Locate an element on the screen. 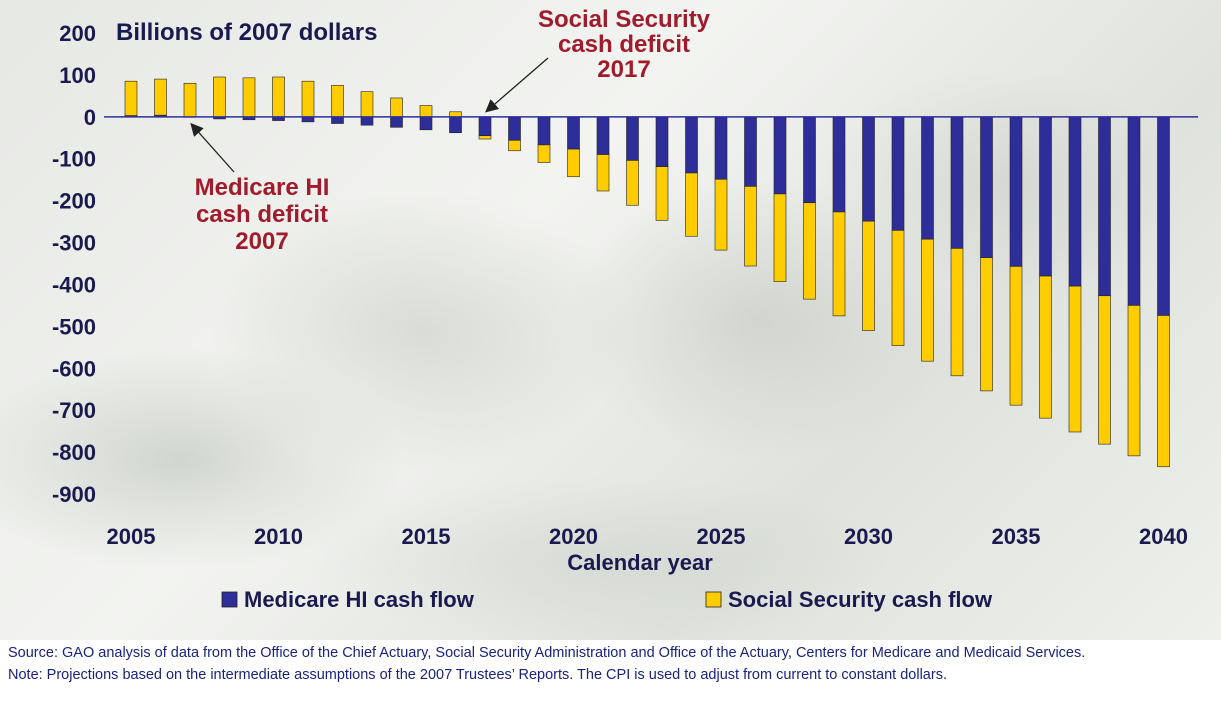 This screenshot has width=1221, height=719. legend-item-social-security: Social Security cash flow is located at coordinates (849, 599).